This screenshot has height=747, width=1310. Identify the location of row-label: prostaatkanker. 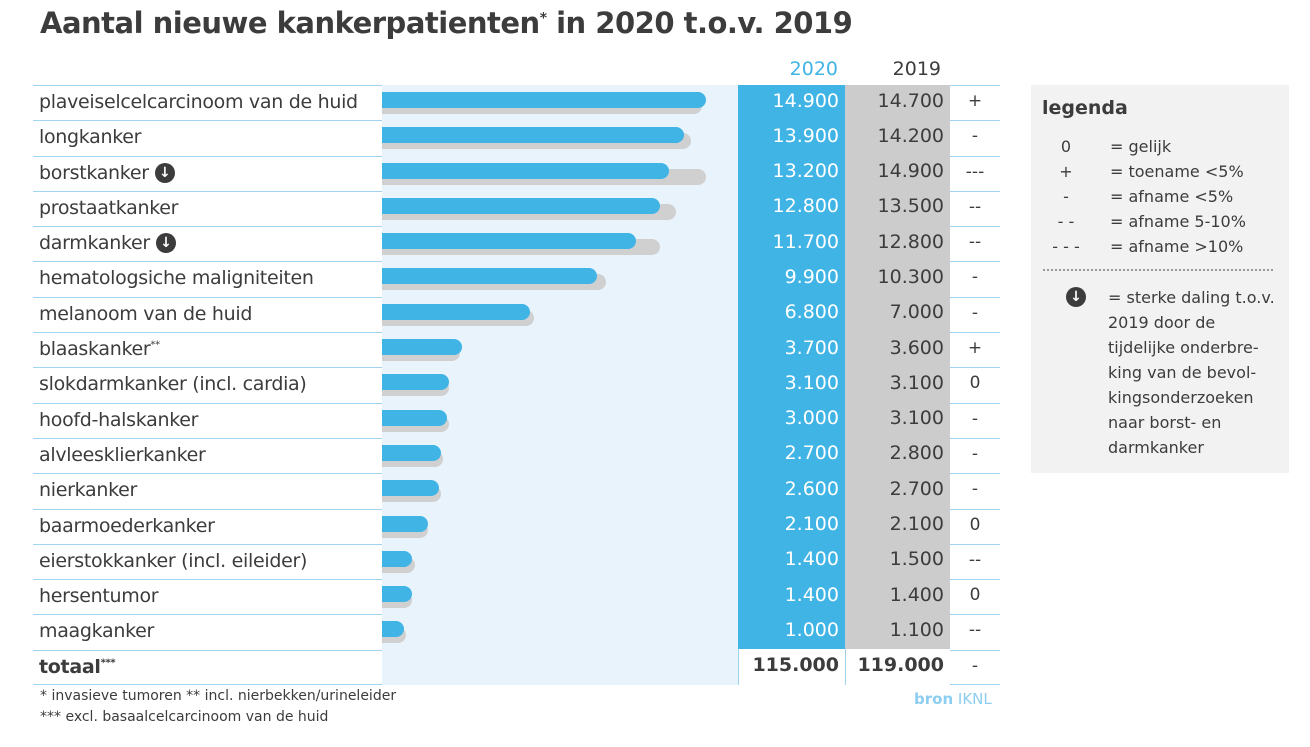
(108, 208).